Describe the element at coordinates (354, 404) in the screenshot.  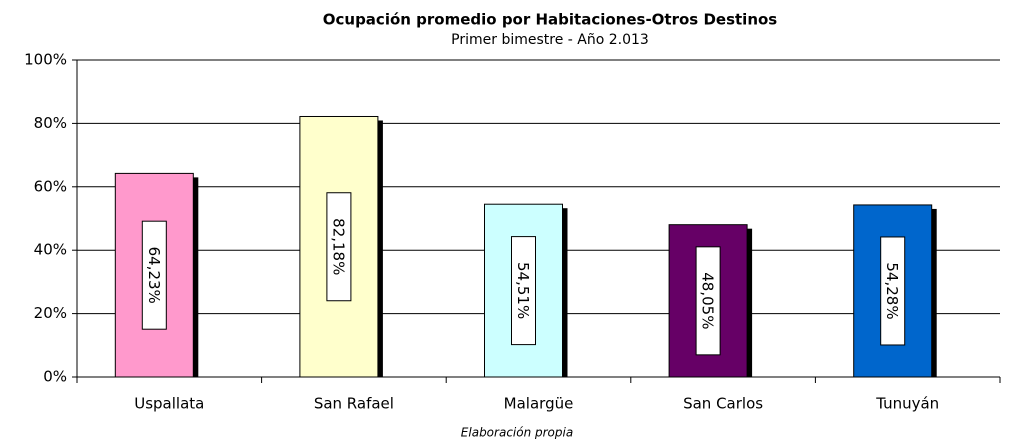
I see `x-tick-label: San Rafael` at that location.